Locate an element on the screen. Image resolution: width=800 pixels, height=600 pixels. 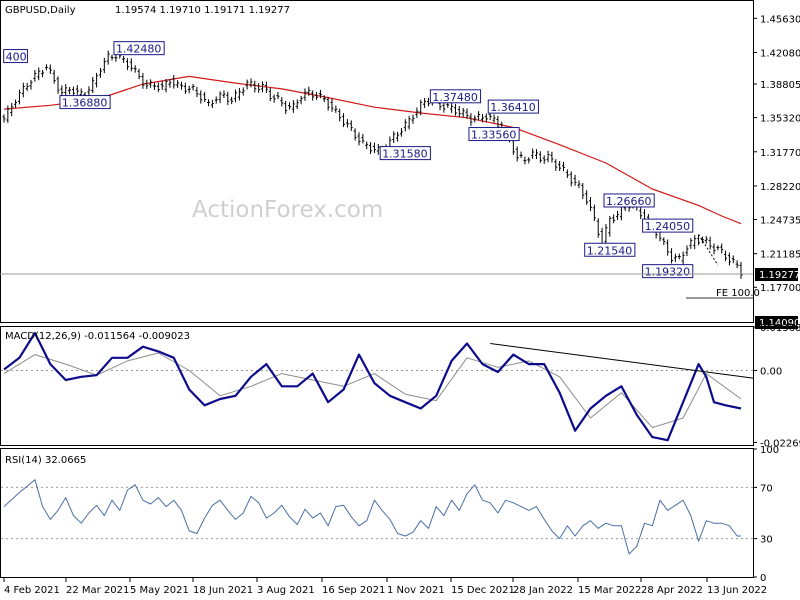
rsi-title: RSI(14) 32.0665 is located at coordinates (45, 460).